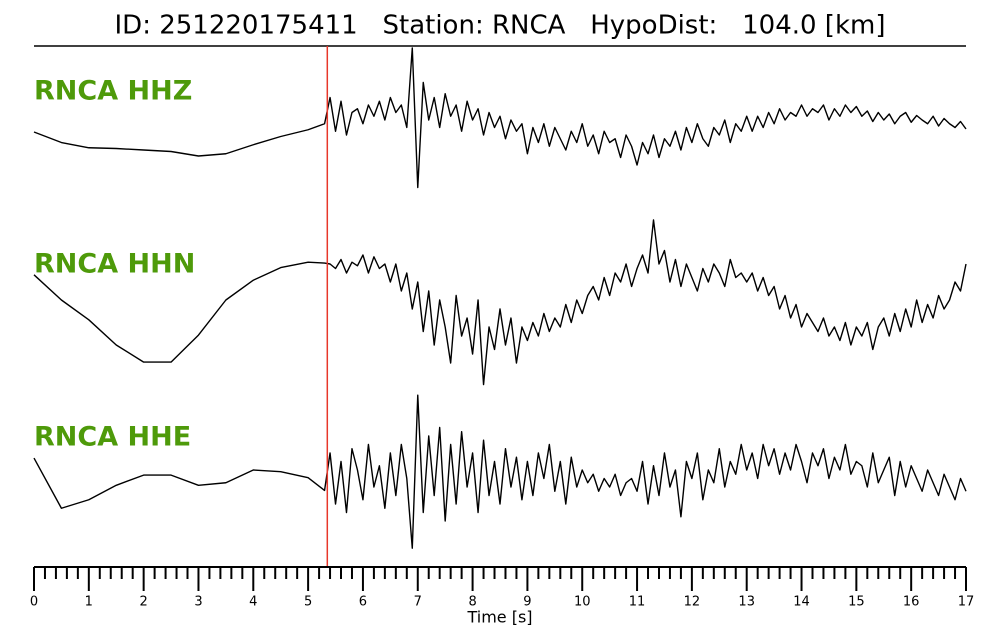 The height and width of the screenshot is (640, 1000). Describe the element at coordinates (363, 602) in the screenshot. I see `x-tick-label: 6` at that location.